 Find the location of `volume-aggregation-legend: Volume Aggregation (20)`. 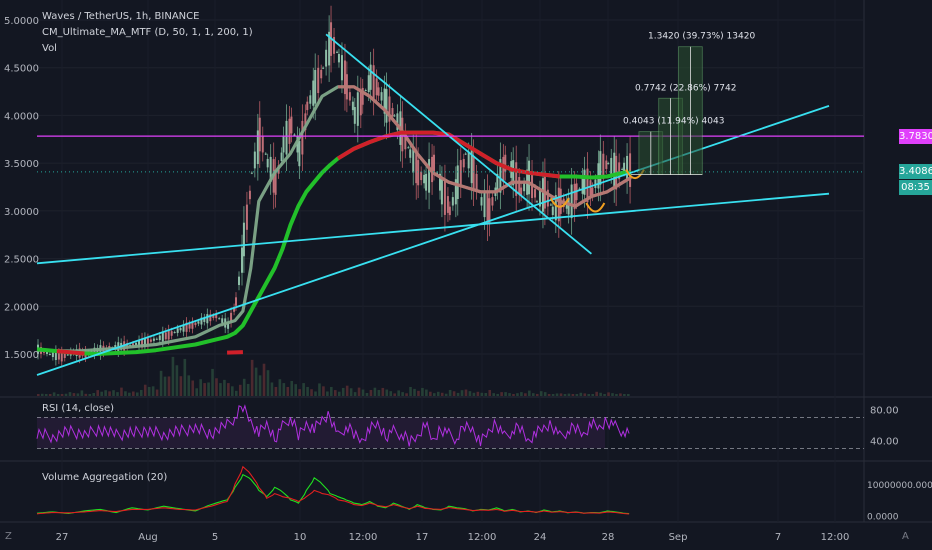

volume-aggregation-legend: Volume Aggregation (20) is located at coordinates (105, 477).